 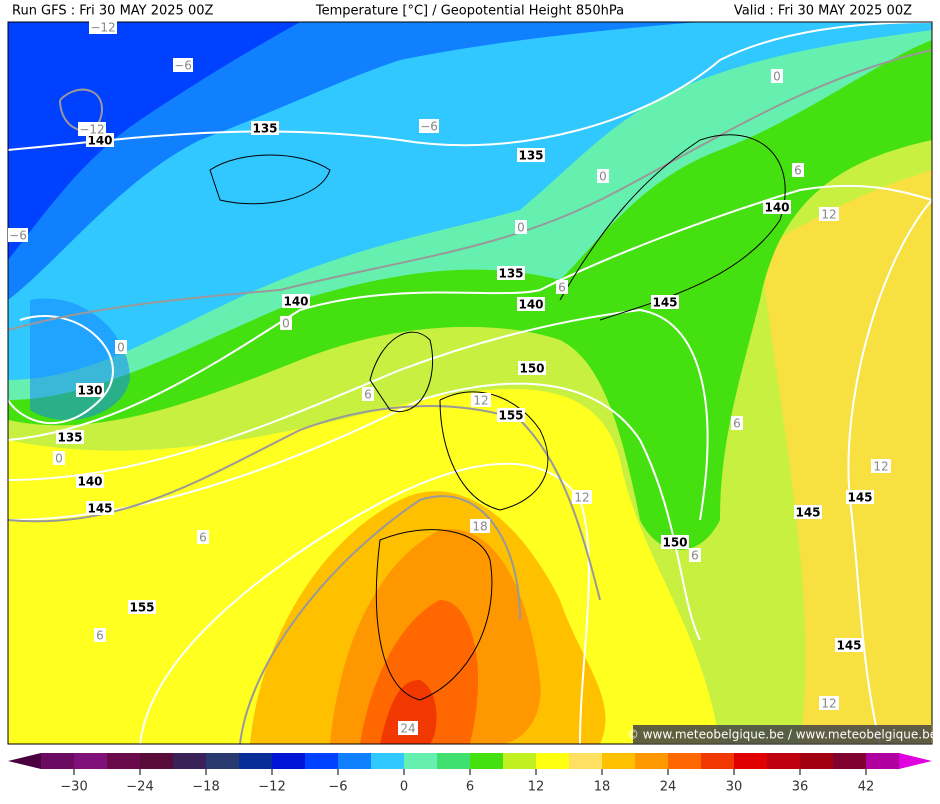 What do you see at coordinates (536, 787) in the screenshot?
I see `colorbar-tick-label: 12` at bounding box center [536, 787].